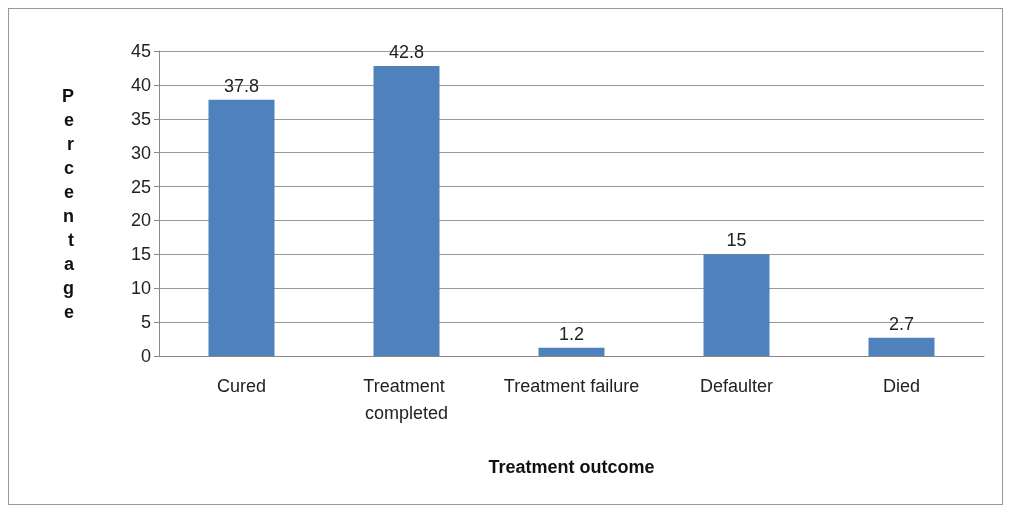 The image size is (1013, 515). Describe the element at coordinates (901, 385) in the screenshot. I see `x-tick-label: Died` at that location.